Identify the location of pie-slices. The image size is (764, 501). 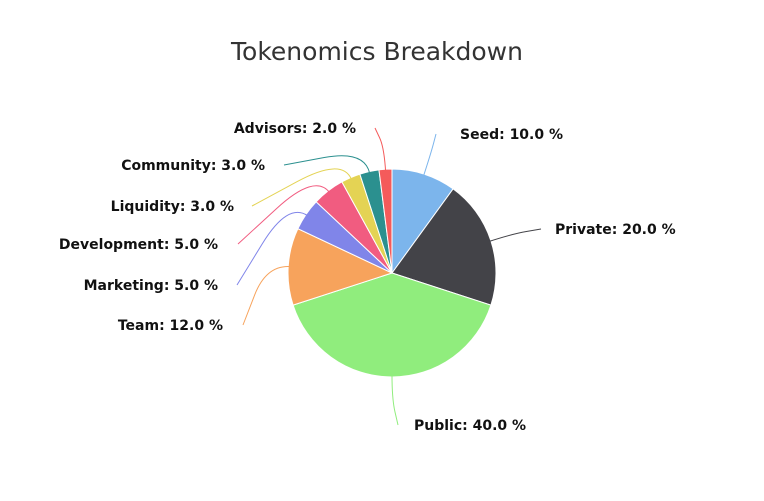
(392, 273).